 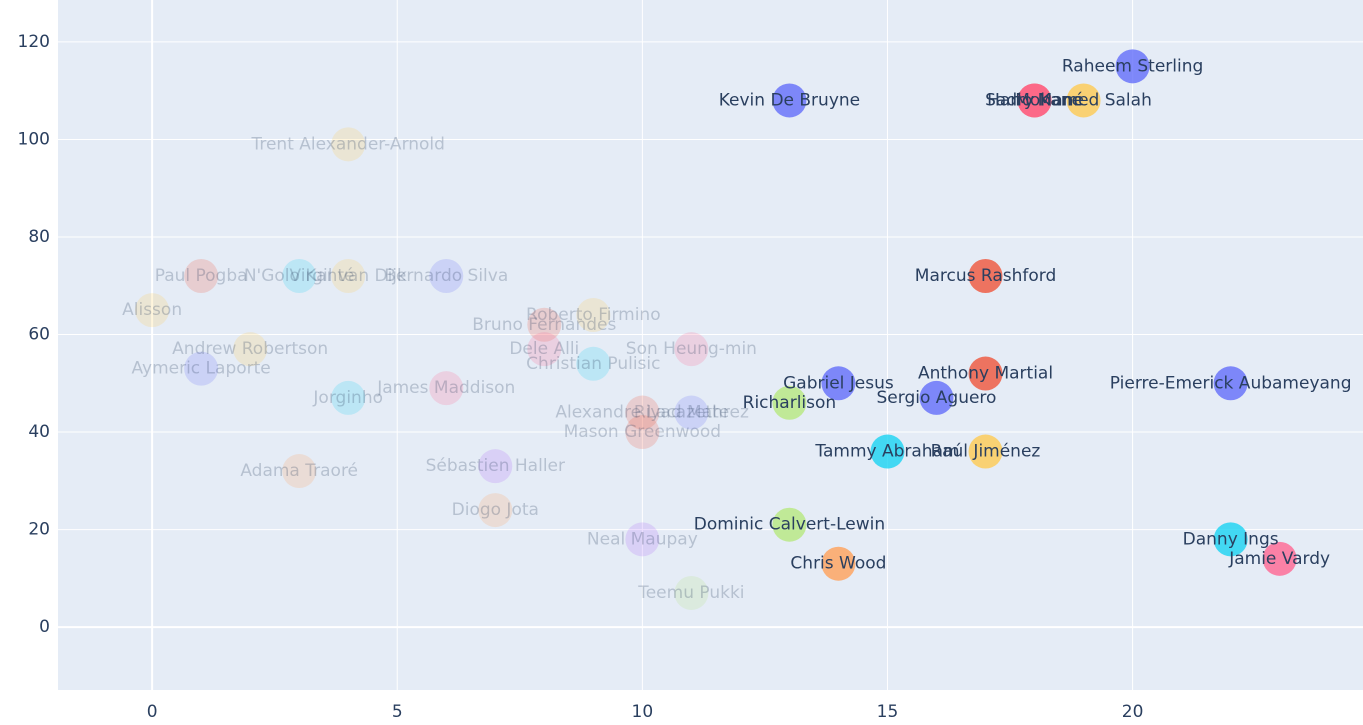 I want to click on point-label: Raúl Jiménez, so click(x=986, y=452).